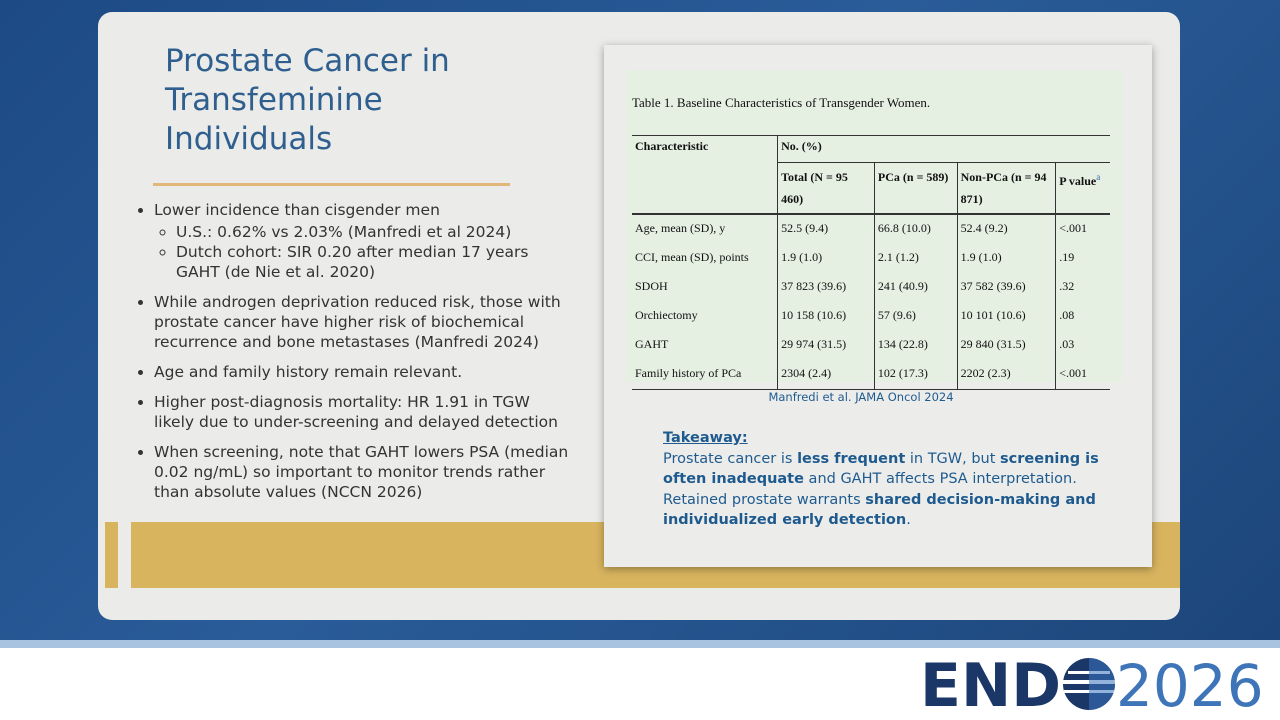 The height and width of the screenshot is (720, 1280). I want to click on table-source: Manfredi et al. JAMA Oncol 2024, so click(861, 397).